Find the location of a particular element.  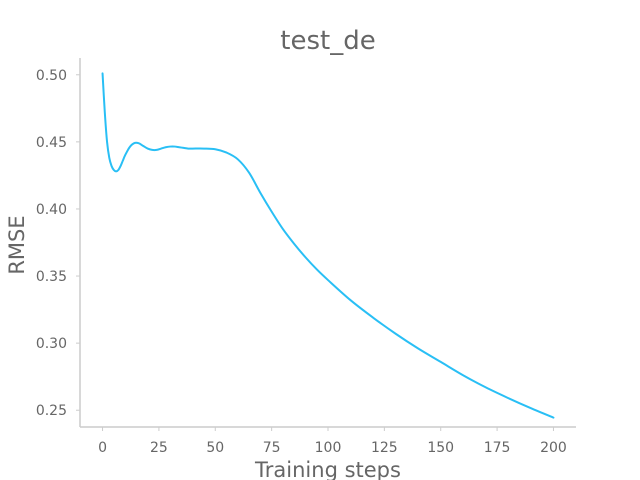

x-axis-ticks: 0 25 50 75 100 125 150 175 200 is located at coordinates (332, 441).